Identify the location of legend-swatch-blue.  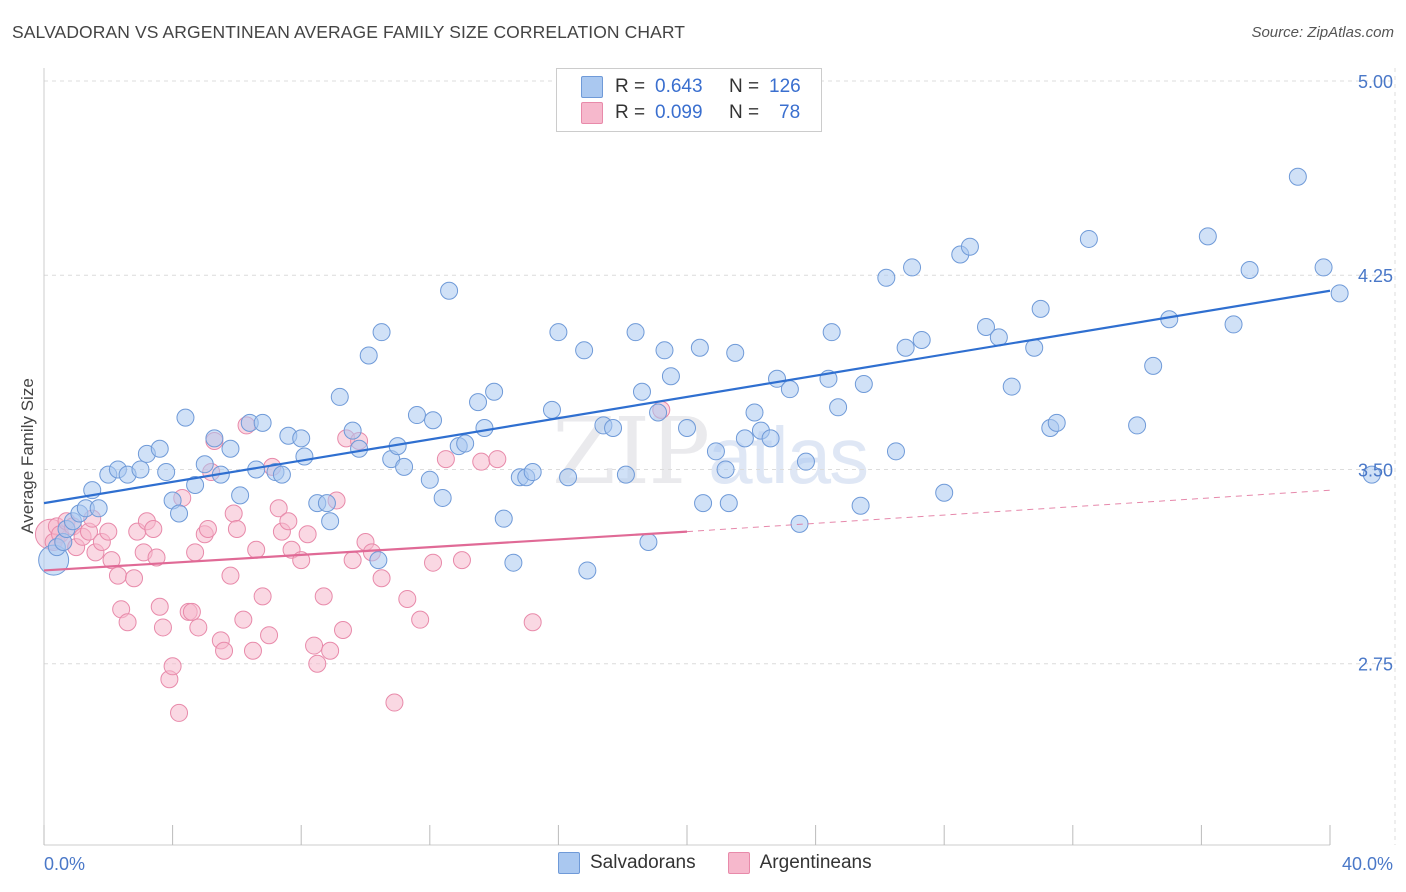
(592, 87).